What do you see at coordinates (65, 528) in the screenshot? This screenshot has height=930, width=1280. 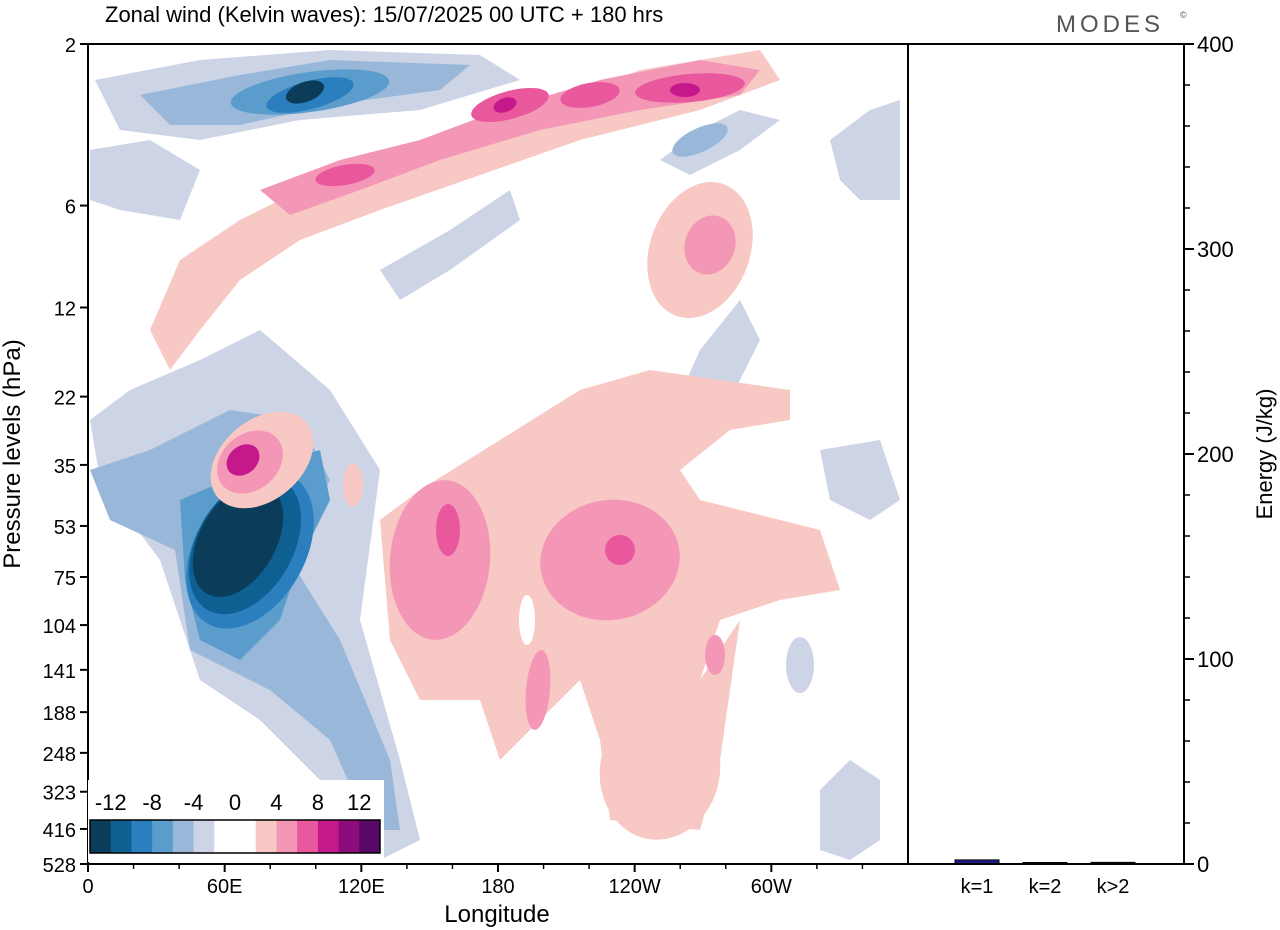 I see `y-tick-label: 53` at bounding box center [65, 528].